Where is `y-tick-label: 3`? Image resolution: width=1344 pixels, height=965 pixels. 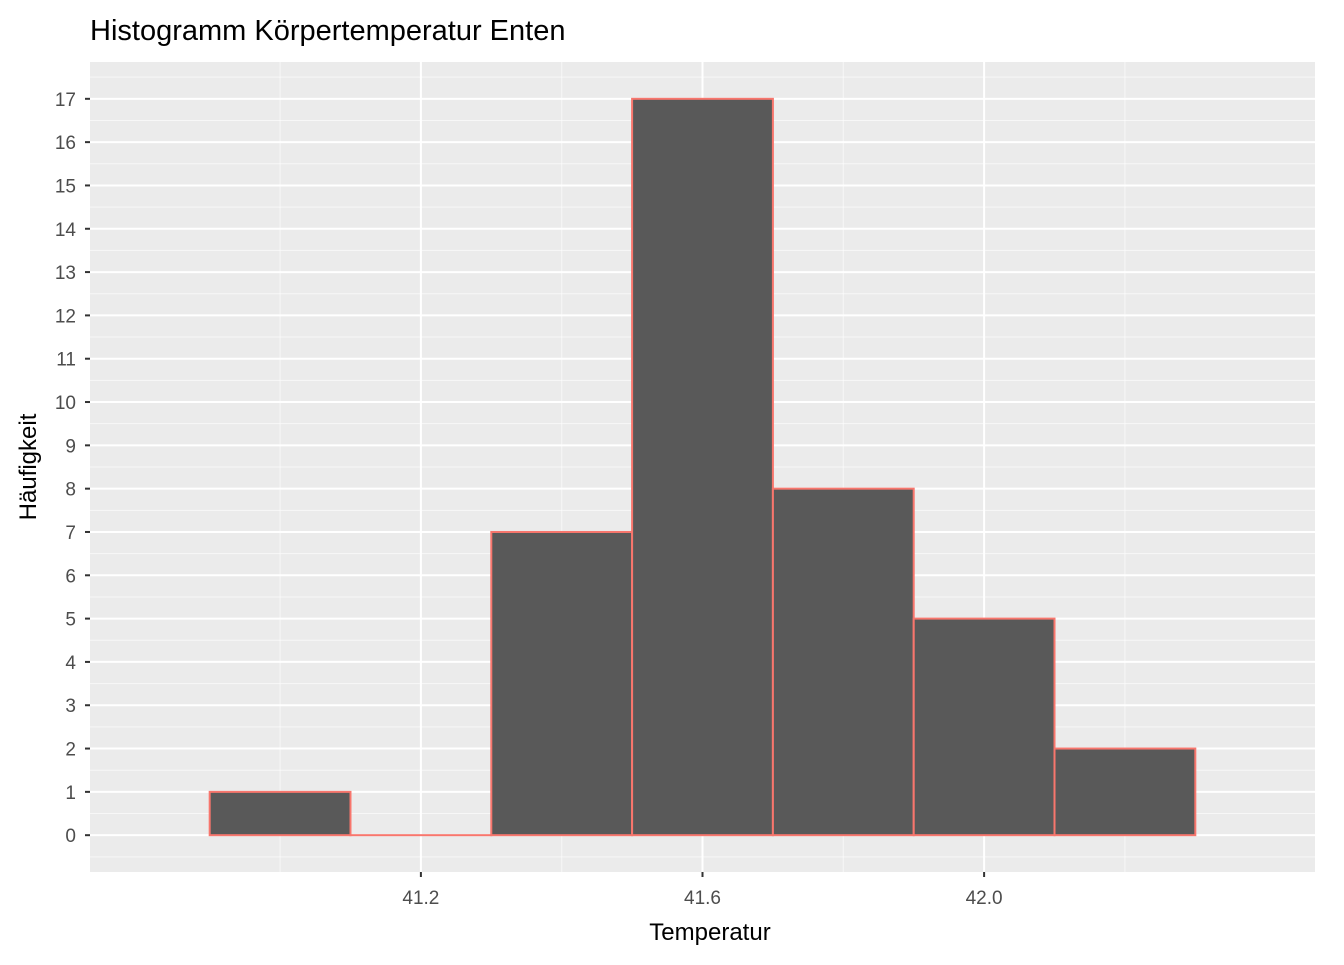 y-tick-label: 3 is located at coordinates (70, 706).